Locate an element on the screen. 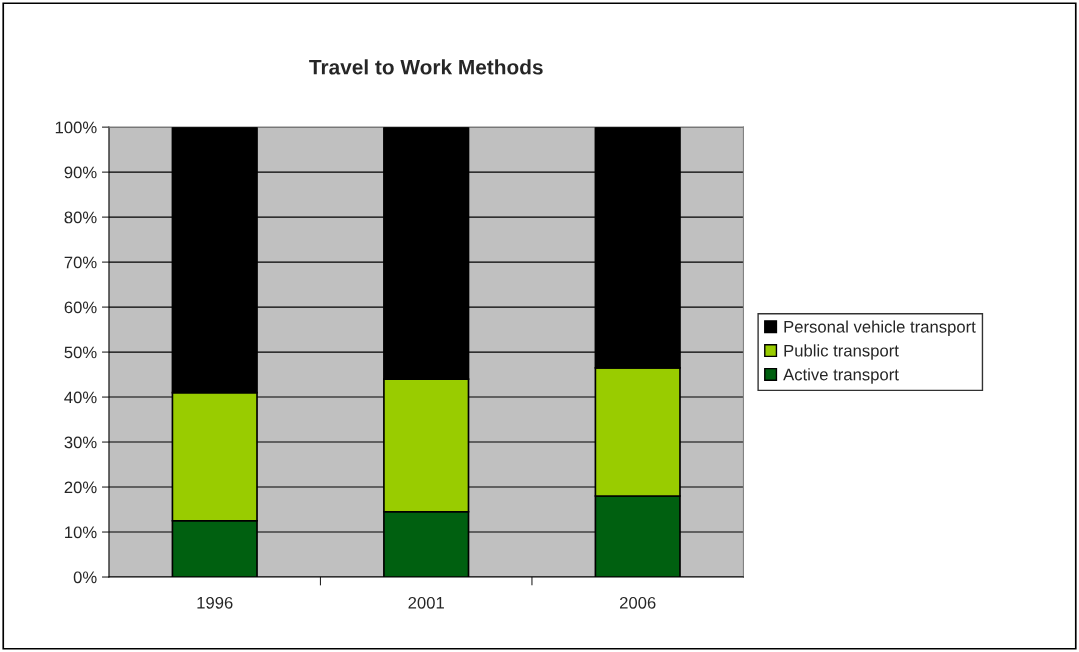 The height and width of the screenshot is (652, 1079). y-tick-label: 0% is located at coordinates (85, 577).